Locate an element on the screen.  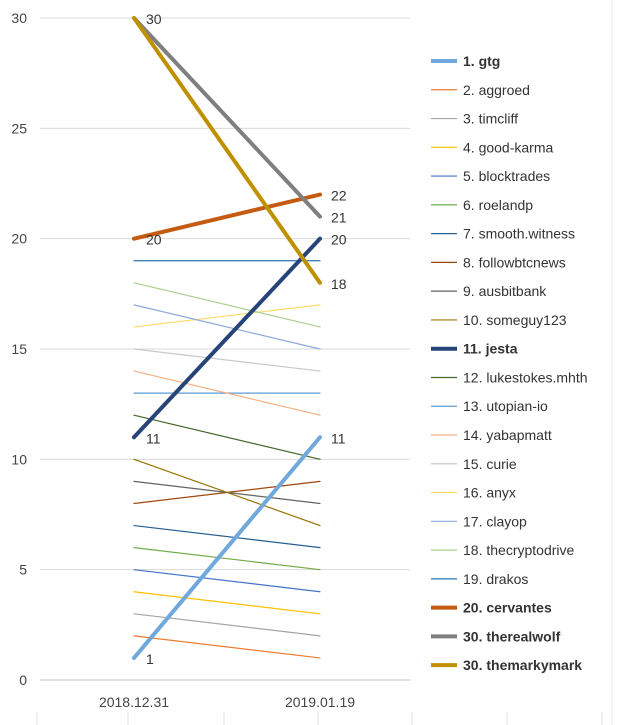
legend-label: 13. utopian-io is located at coordinates (505, 406).